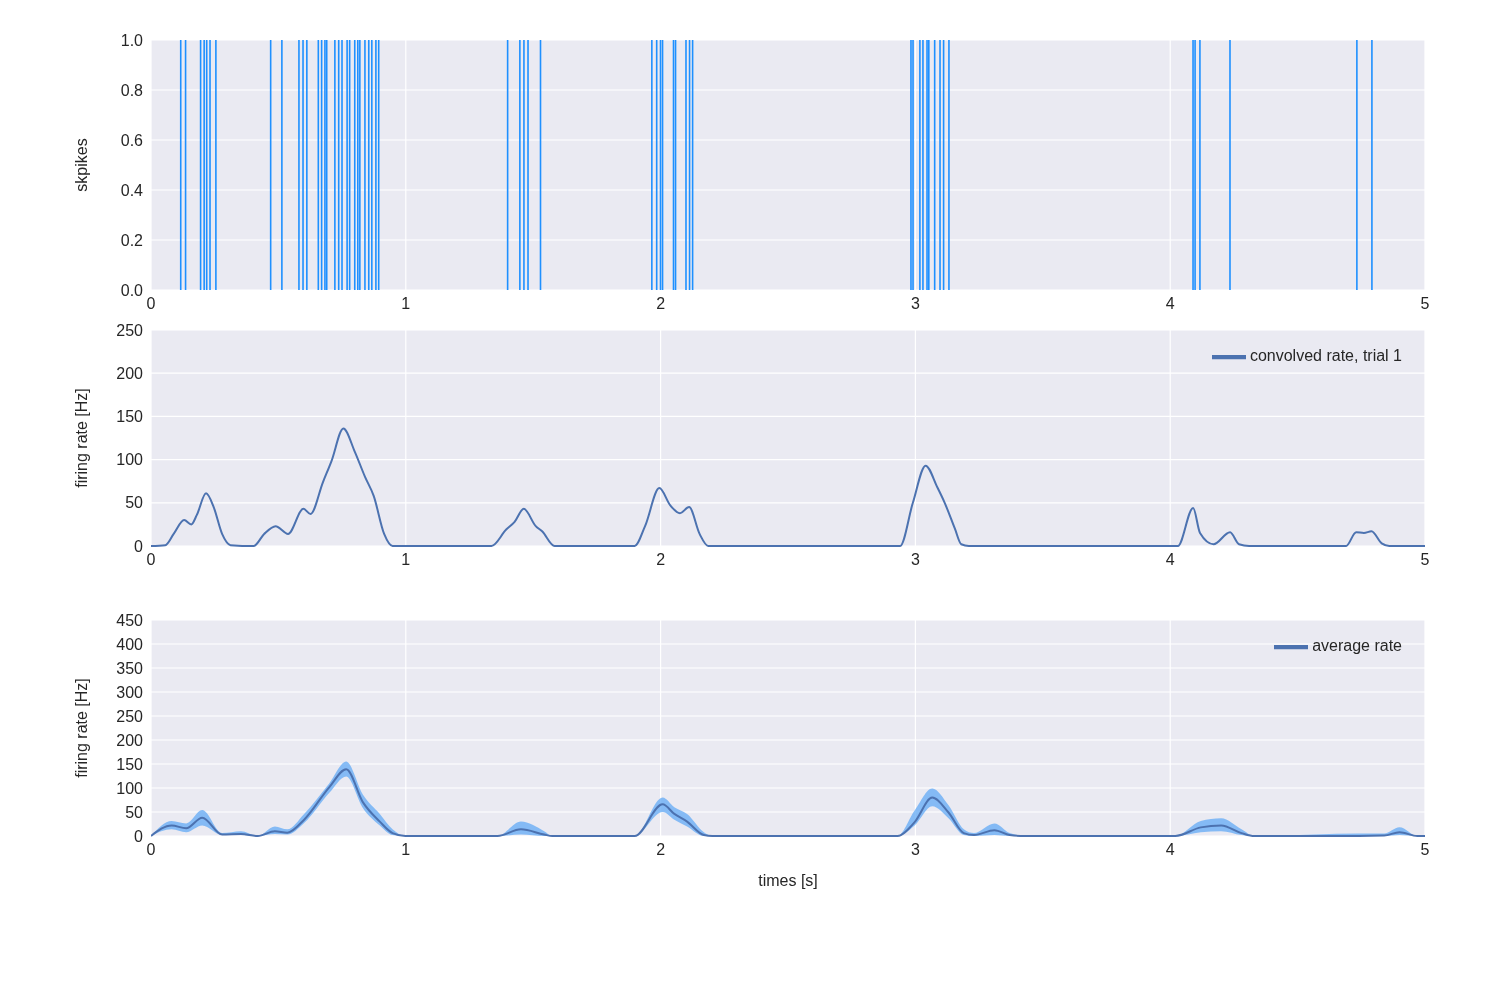 The height and width of the screenshot is (1000, 1500). Describe the element at coordinates (132, 190) in the screenshot. I see `y-tick-label: 0.4` at that location.